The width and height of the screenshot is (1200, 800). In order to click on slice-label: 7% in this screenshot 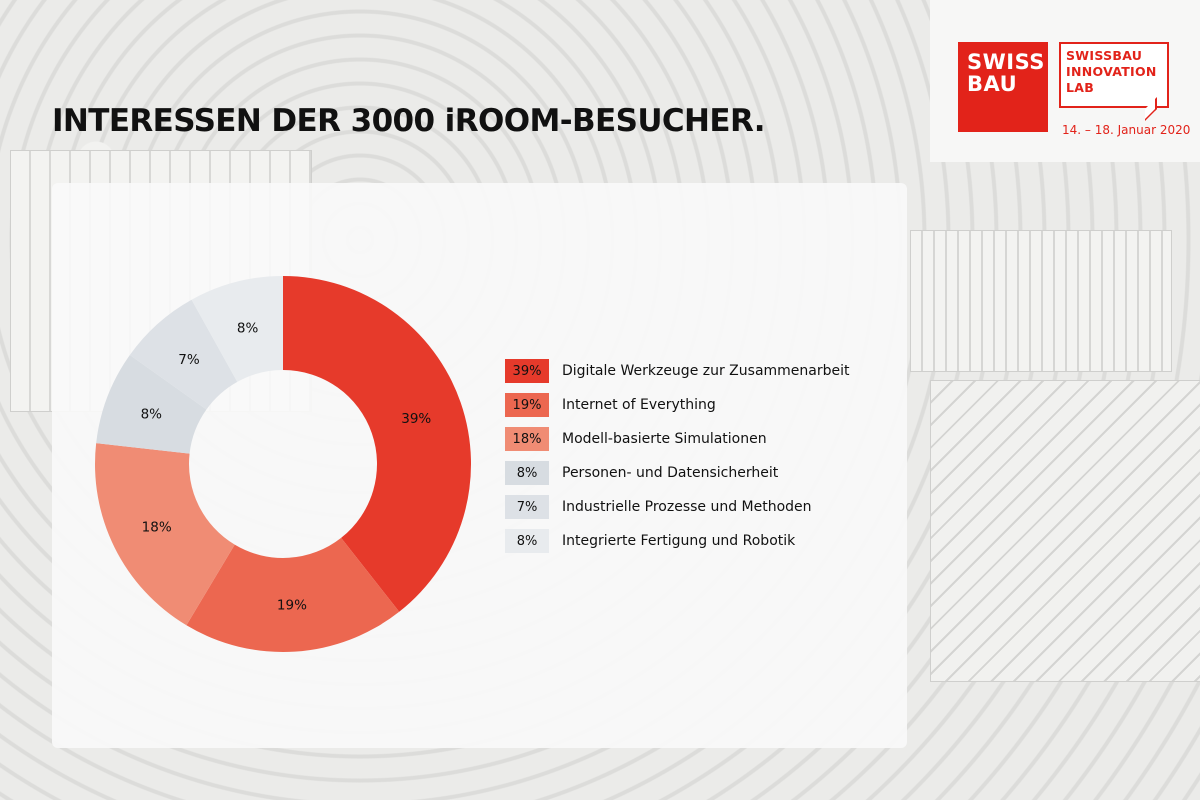, I will do `click(189, 360)`.